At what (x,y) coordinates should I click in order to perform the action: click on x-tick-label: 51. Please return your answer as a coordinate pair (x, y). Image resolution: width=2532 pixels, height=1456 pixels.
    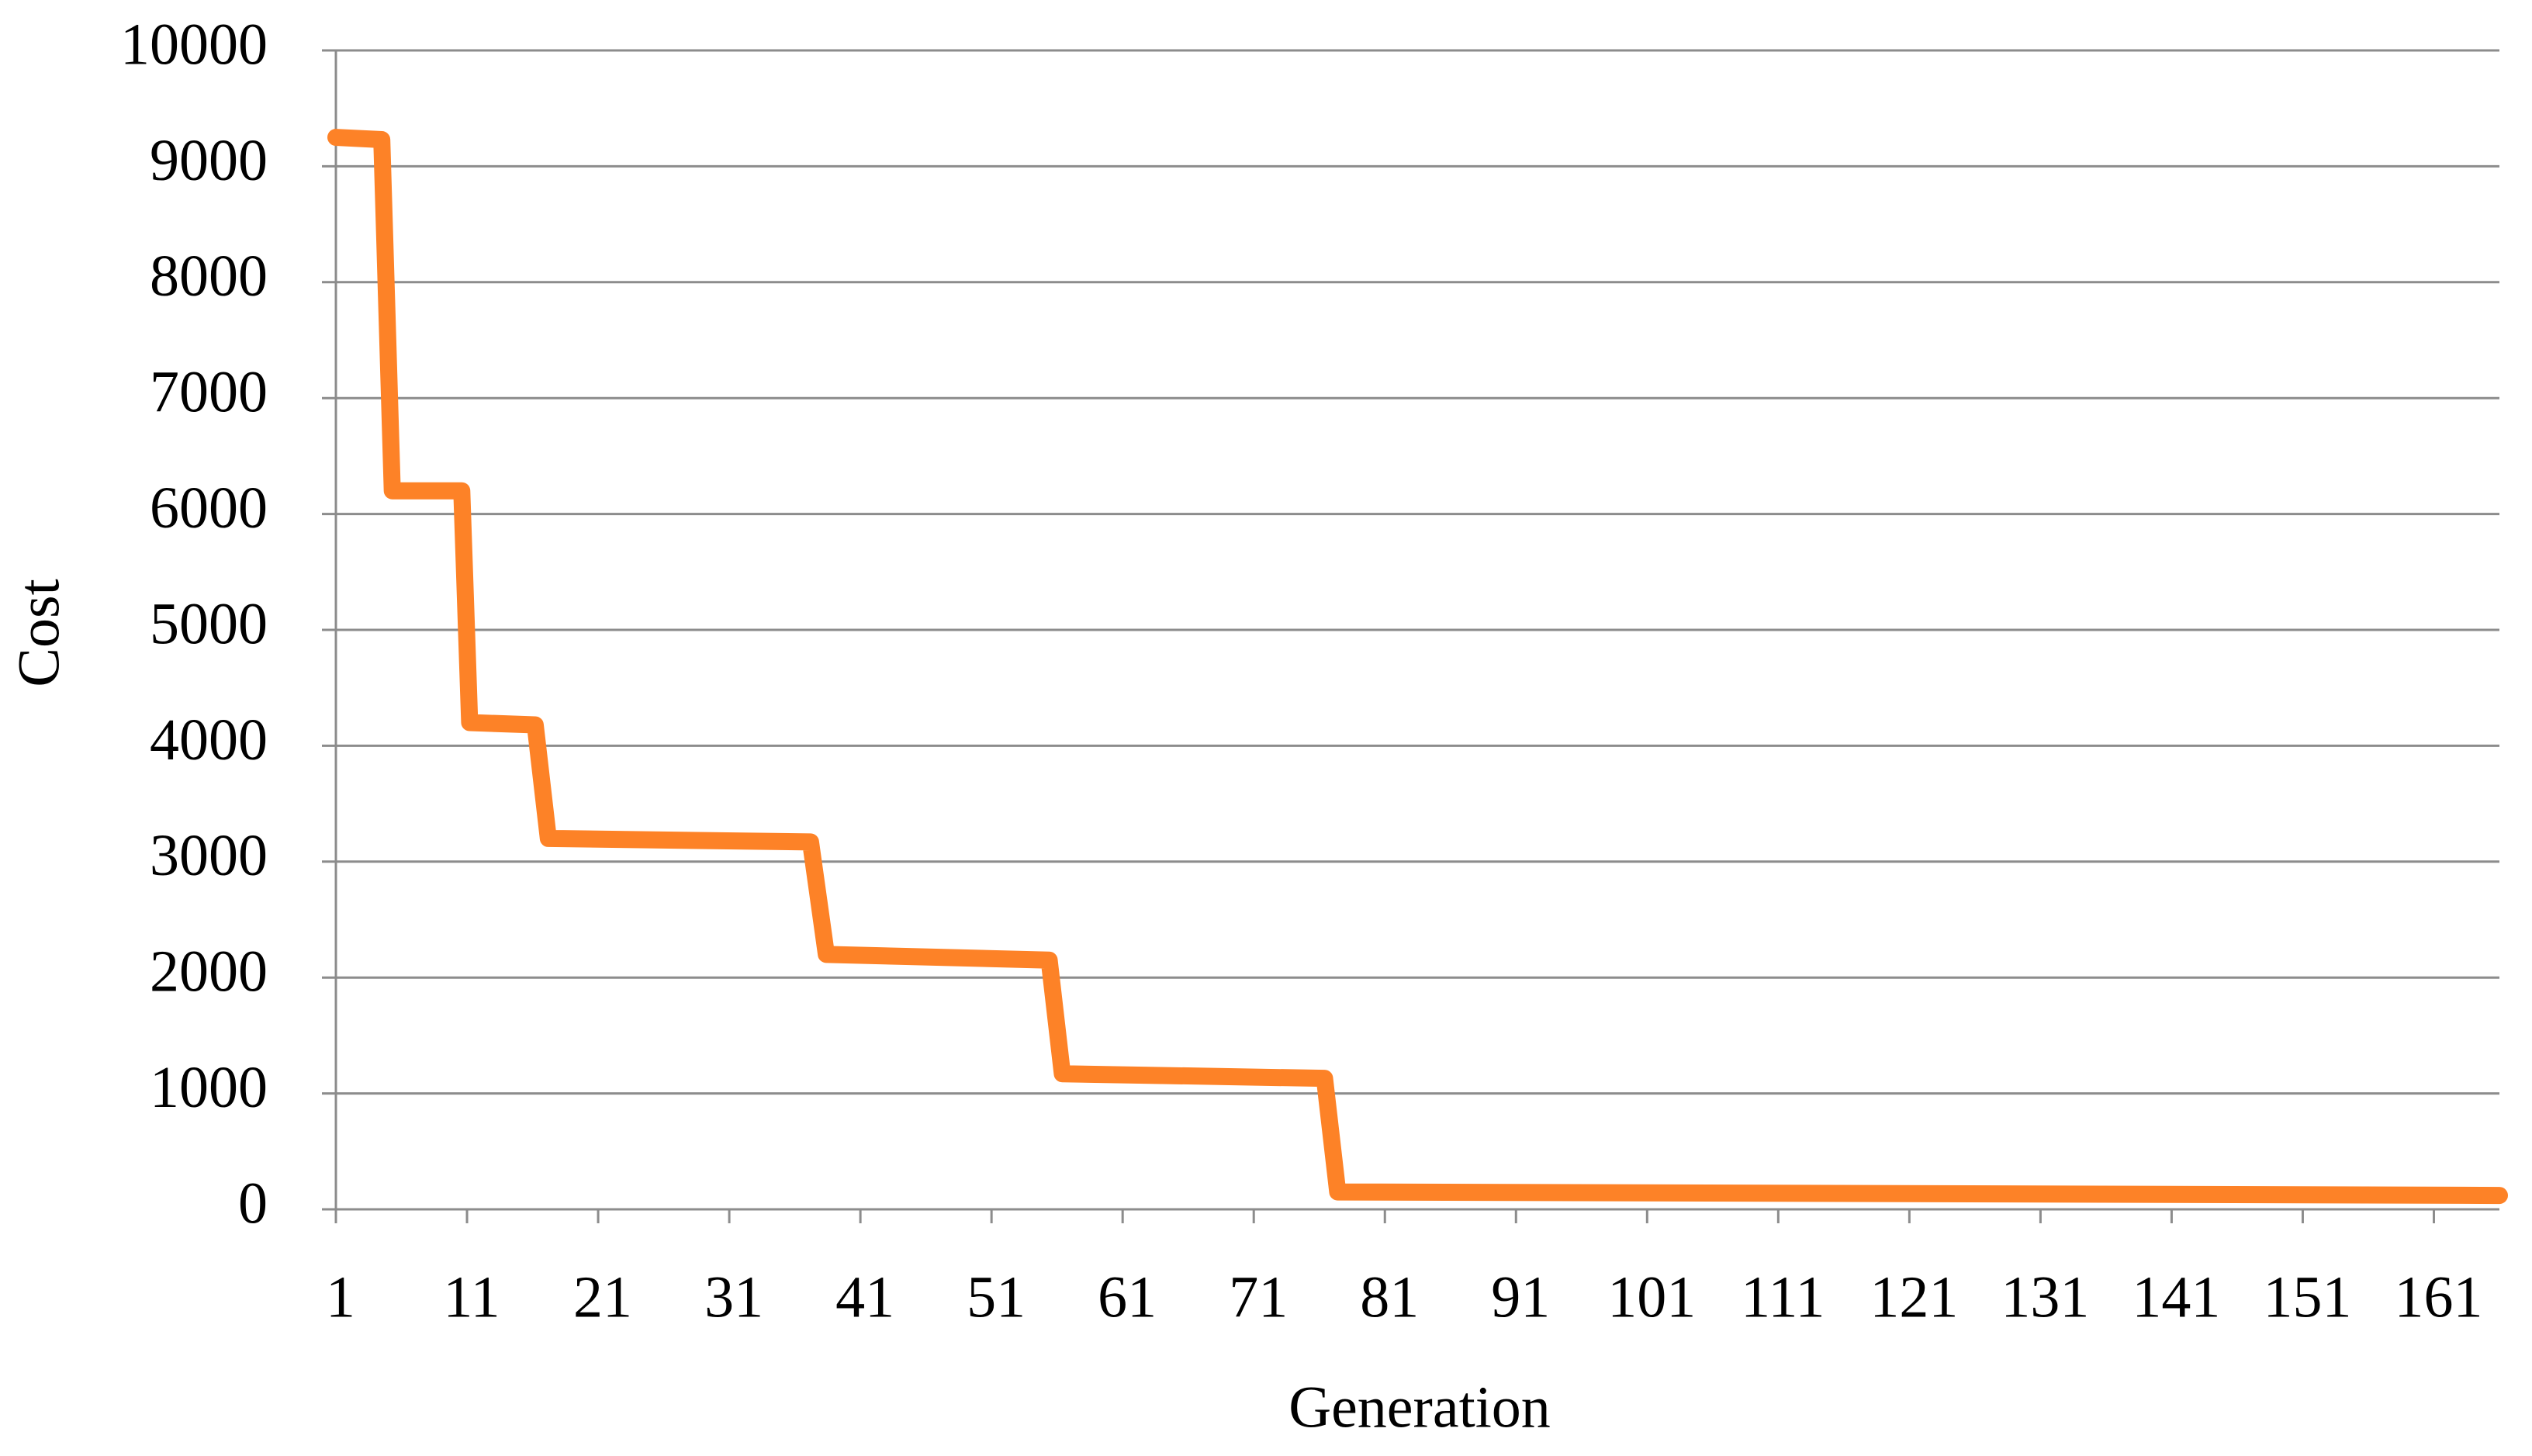
    Looking at the image, I should click on (996, 1297).